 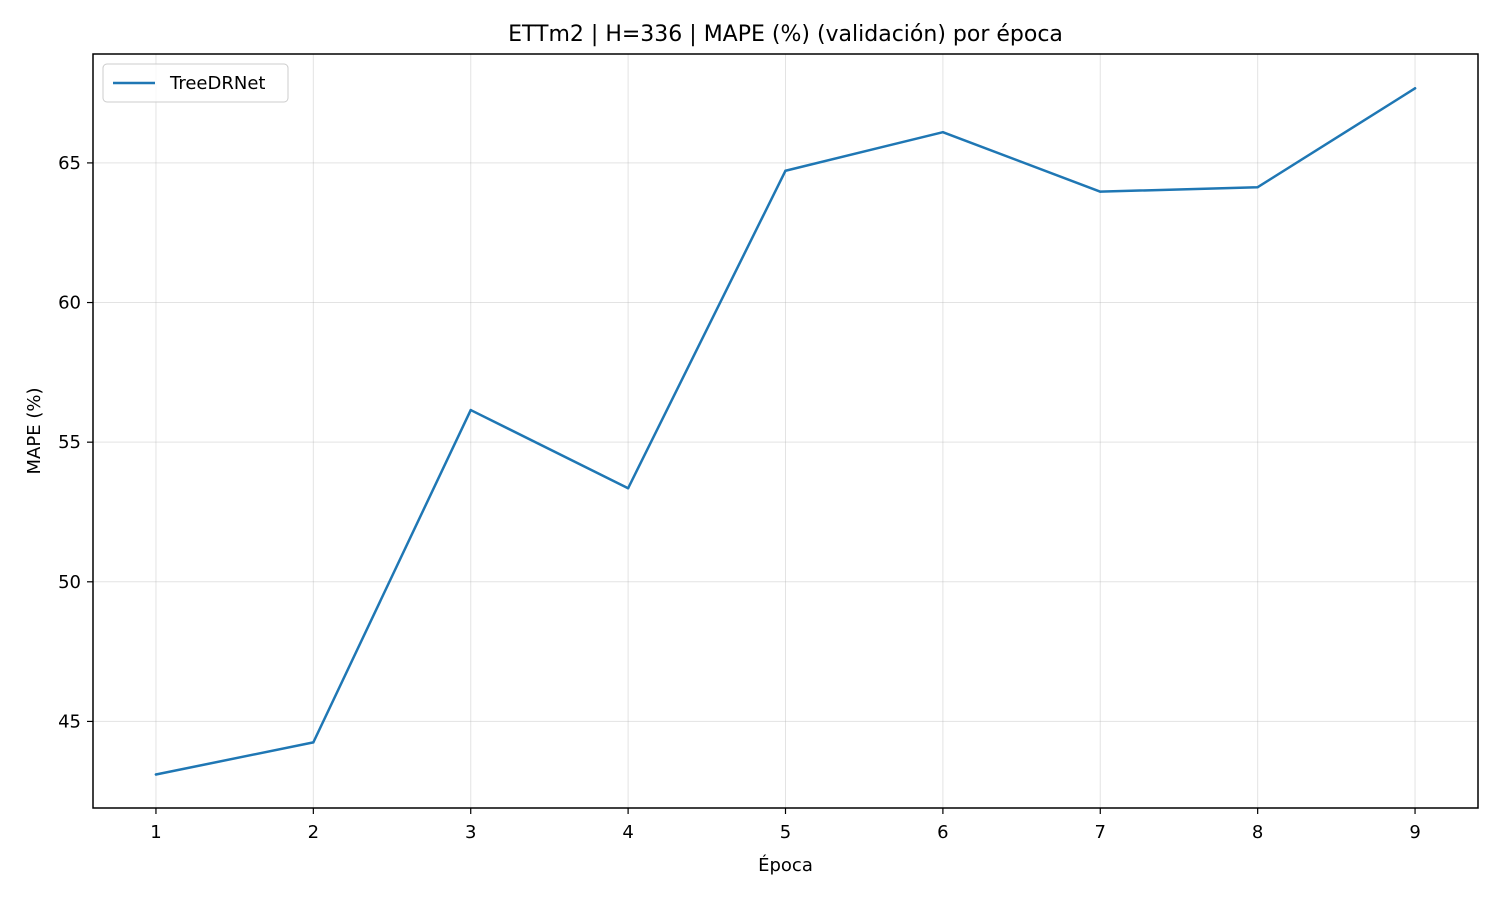 What do you see at coordinates (34, 431) in the screenshot?
I see `y-axis-title: MAPE (%)` at bounding box center [34, 431].